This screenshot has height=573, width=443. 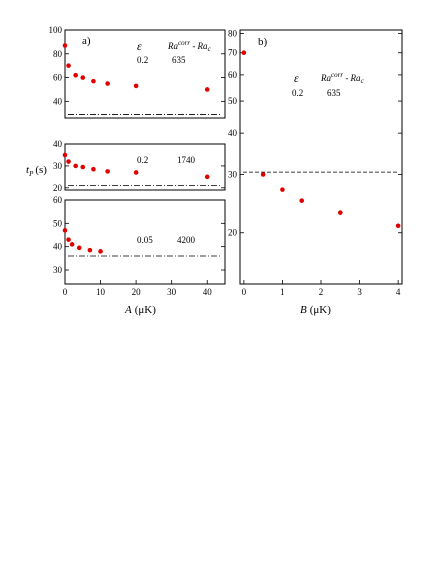 I want to click on panel-b-ra-base: Ra, so click(x=325, y=78).